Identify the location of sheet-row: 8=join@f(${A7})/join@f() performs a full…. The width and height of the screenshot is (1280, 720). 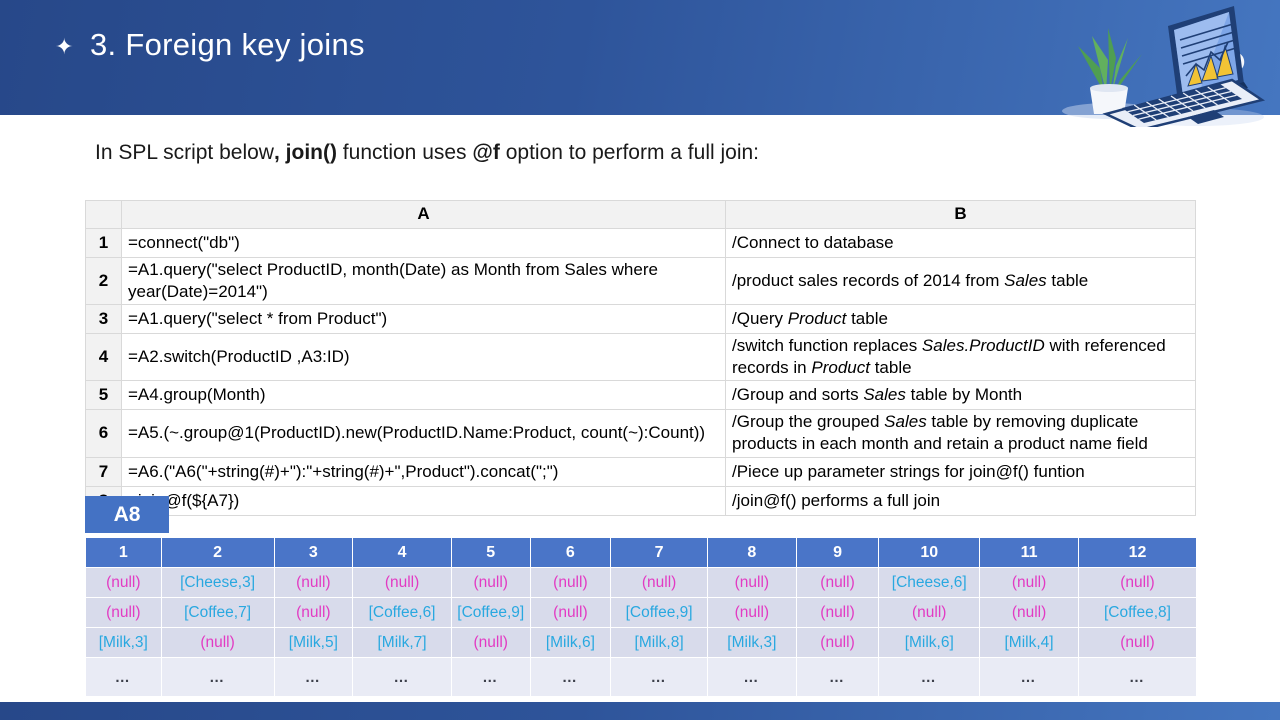
(640, 500).